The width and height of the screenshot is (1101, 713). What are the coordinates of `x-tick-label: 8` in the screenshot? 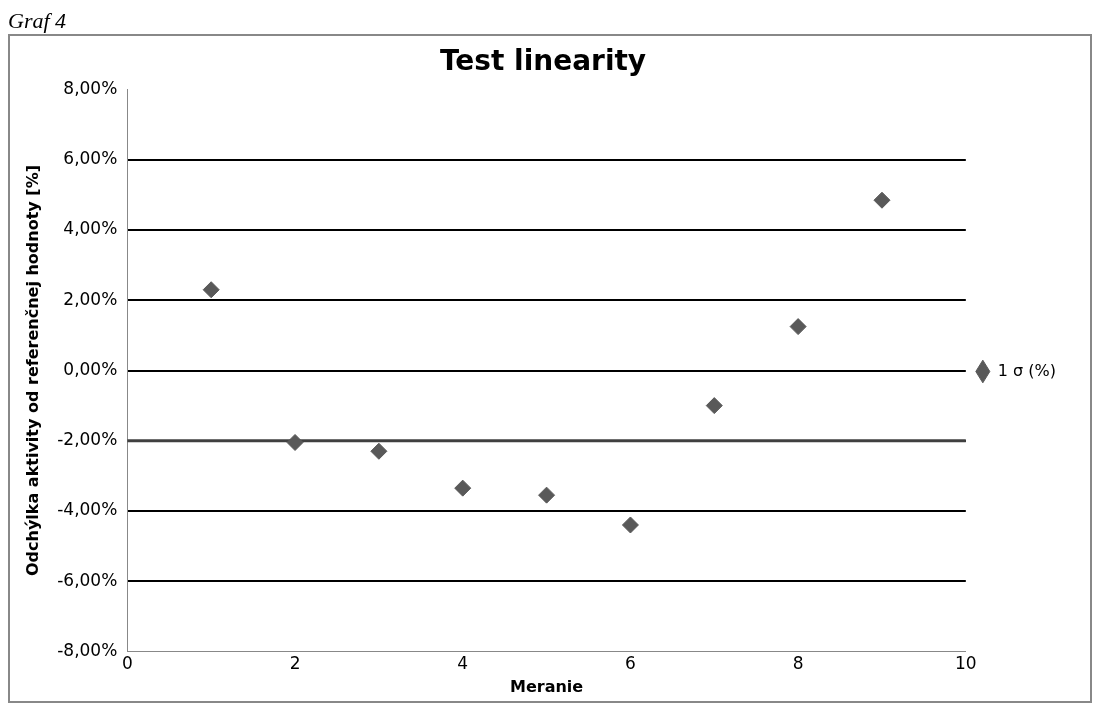 It's located at (798, 663).